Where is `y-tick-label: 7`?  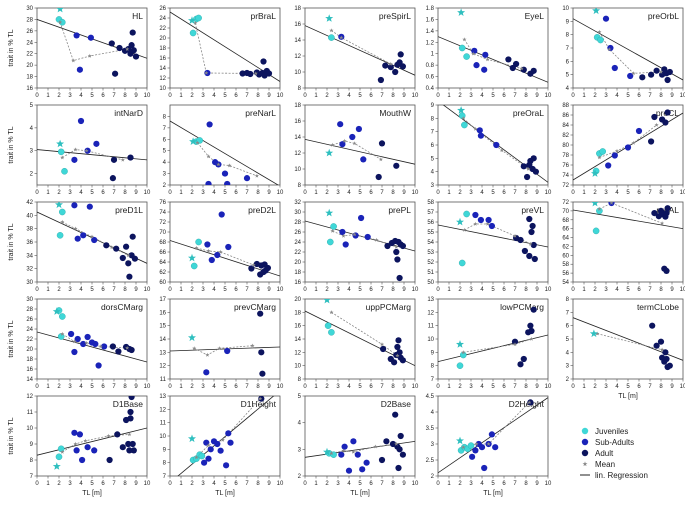
y-tick-label: 7 is located at coordinates (165, 129).